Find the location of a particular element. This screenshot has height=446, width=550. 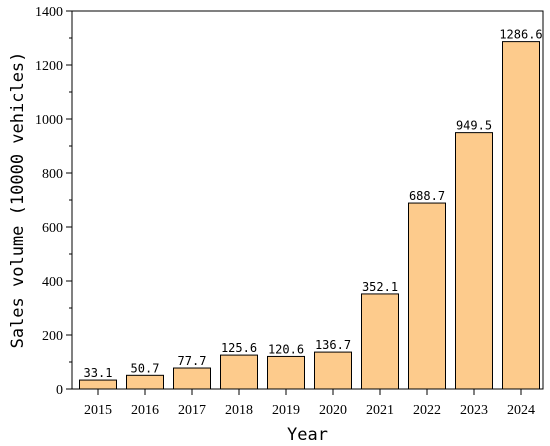

data-label: 352.1 is located at coordinates (380, 287).